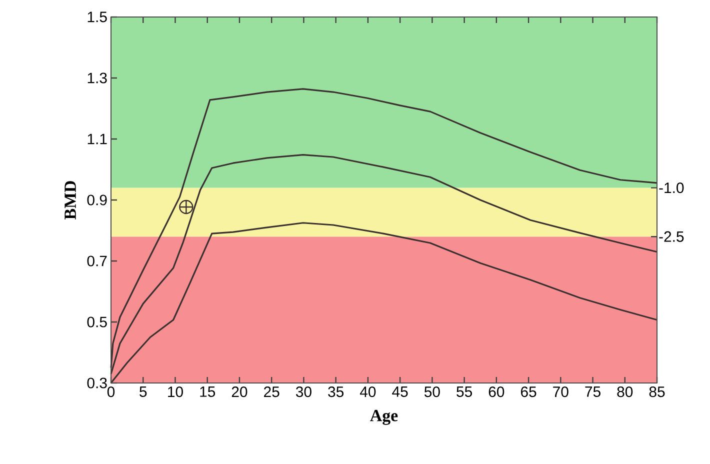 The height and width of the screenshot is (464, 710). I want to click on y-tick-label: 0.3, so click(97, 383).